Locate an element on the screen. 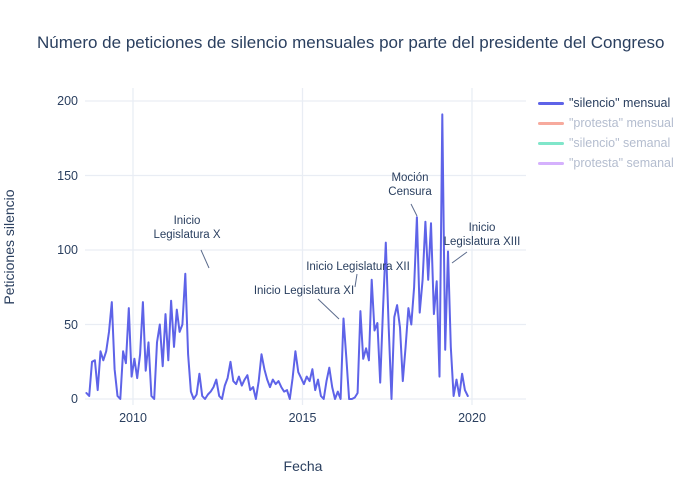  y-tick-label-0: 0 is located at coordinates (74, 399).